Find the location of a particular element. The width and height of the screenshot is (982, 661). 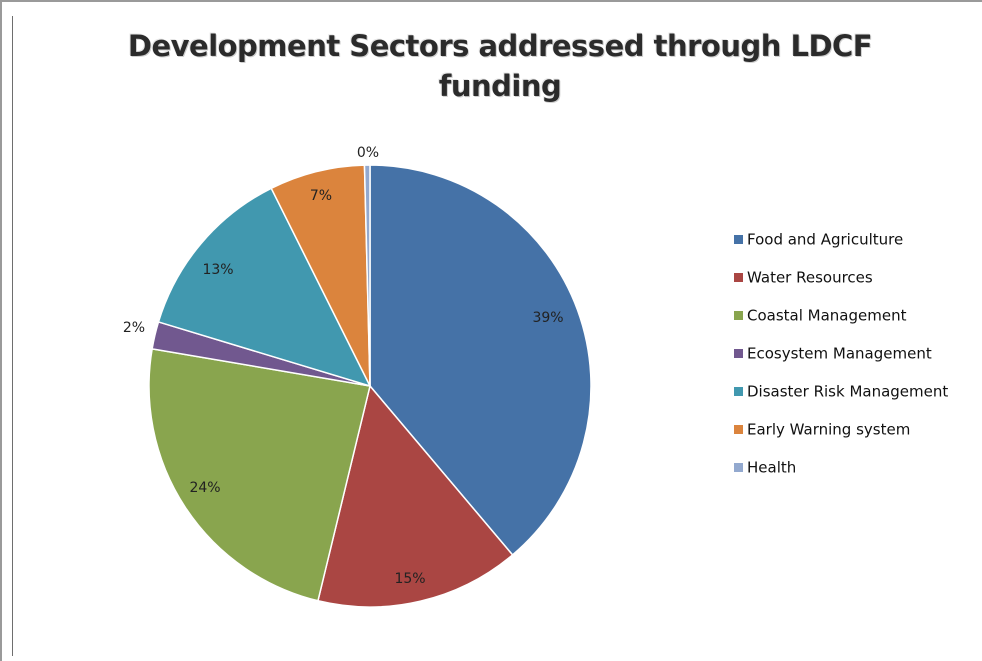

legend-label: Food and Agriculture is located at coordinates (825, 239).